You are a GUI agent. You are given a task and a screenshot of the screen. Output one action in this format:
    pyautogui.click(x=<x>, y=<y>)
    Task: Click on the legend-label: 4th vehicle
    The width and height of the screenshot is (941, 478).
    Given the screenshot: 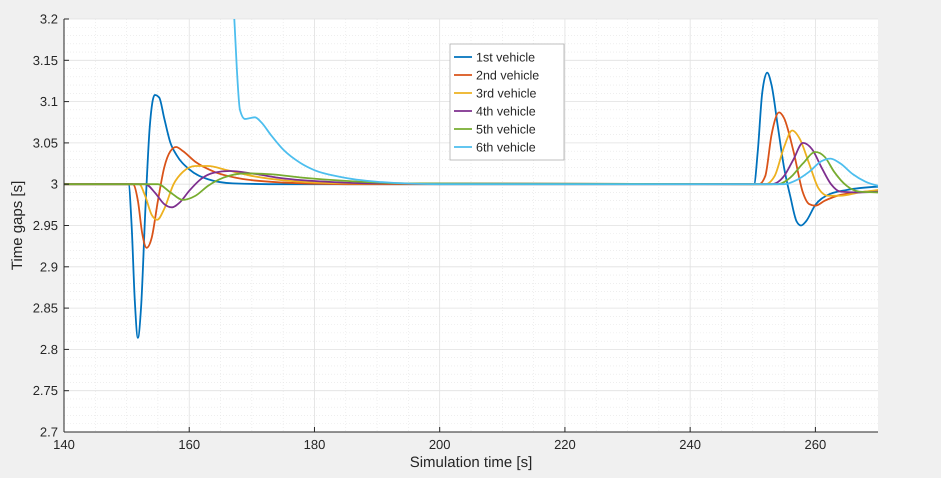 What is the action you would take?
    pyautogui.click(x=506, y=111)
    